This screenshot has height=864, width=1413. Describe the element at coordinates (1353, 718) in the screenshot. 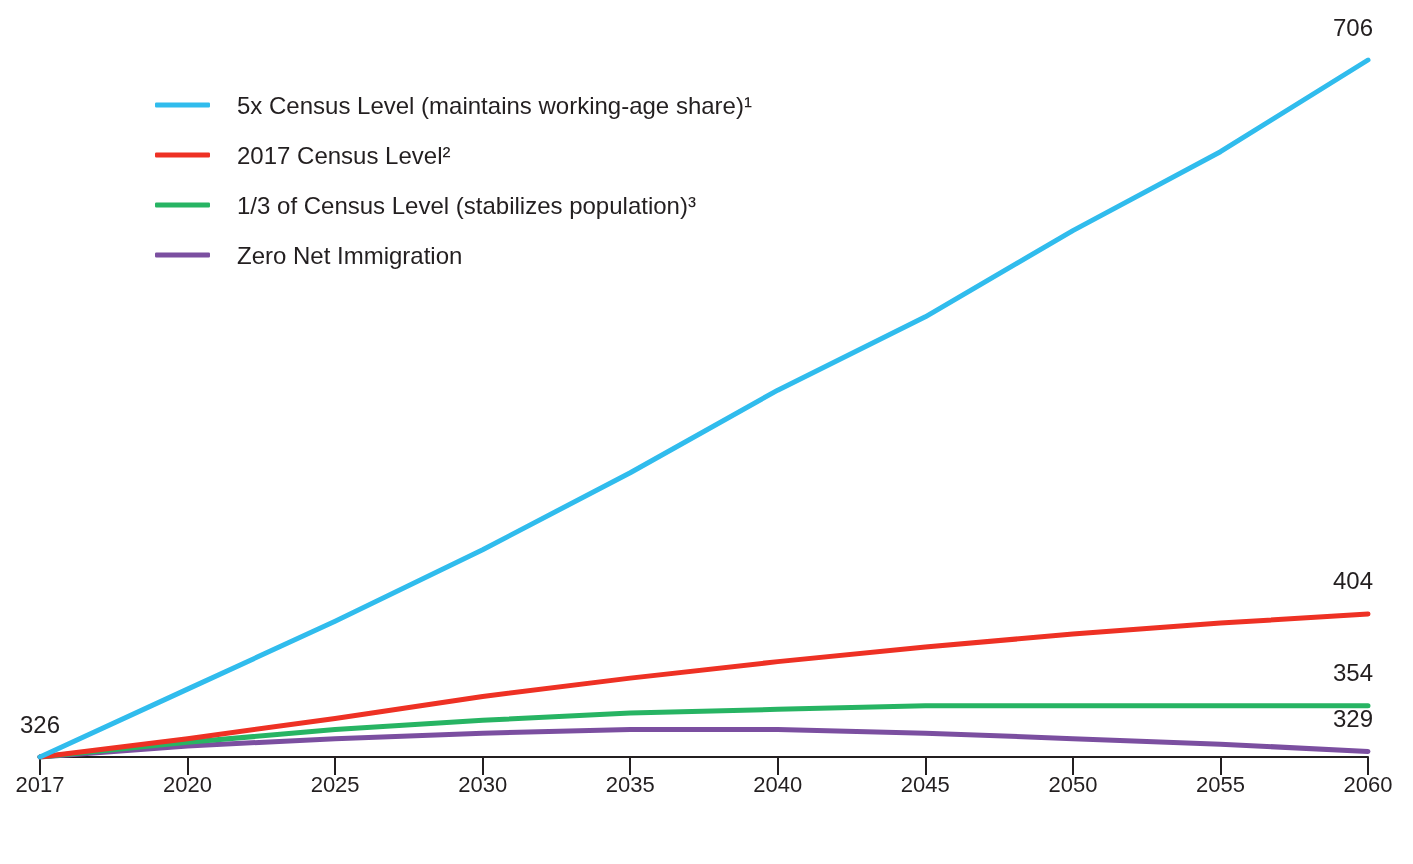

I see `data-label: 329` at that location.